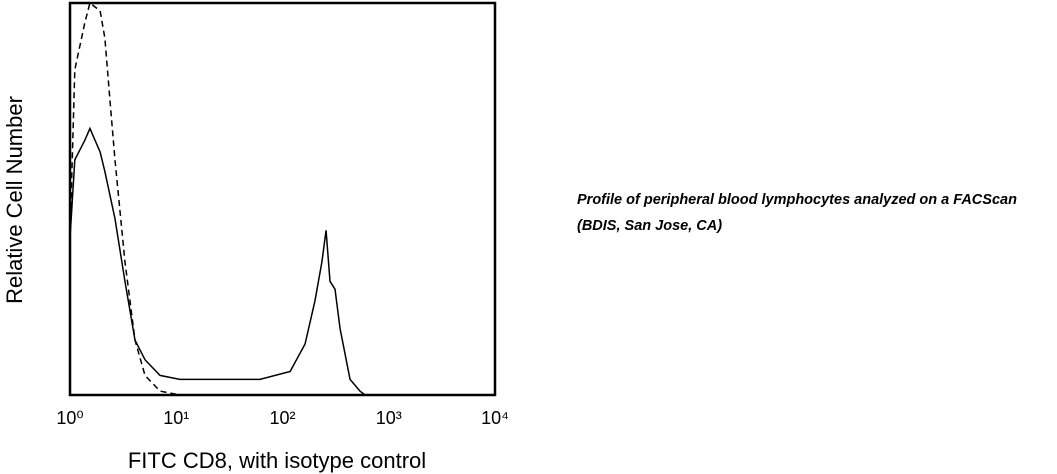 The width and height of the screenshot is (1057, 474). What do you see at coordinates (389, 418) in the screenshot?
I see `x-tick-label: 10³` at bounding box center [389, 418].